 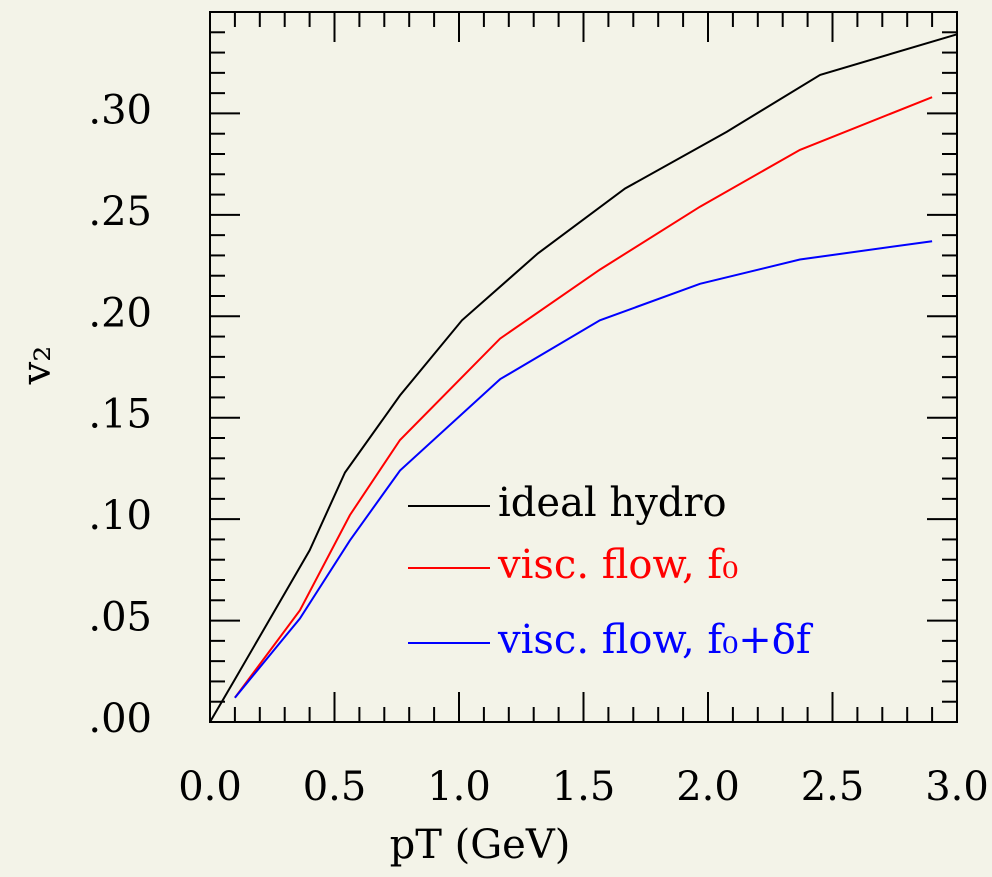 What do you see at coordinates (120, 313) in the screenshot?
I see `y-tick-label: .20` at bounding box center [120, 313].